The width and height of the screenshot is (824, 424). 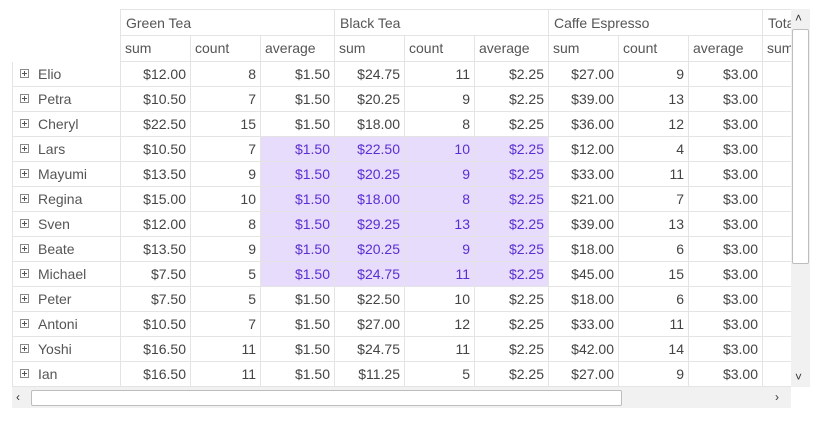 I want to click on row-header: Regina, so click(x=66, y=199).